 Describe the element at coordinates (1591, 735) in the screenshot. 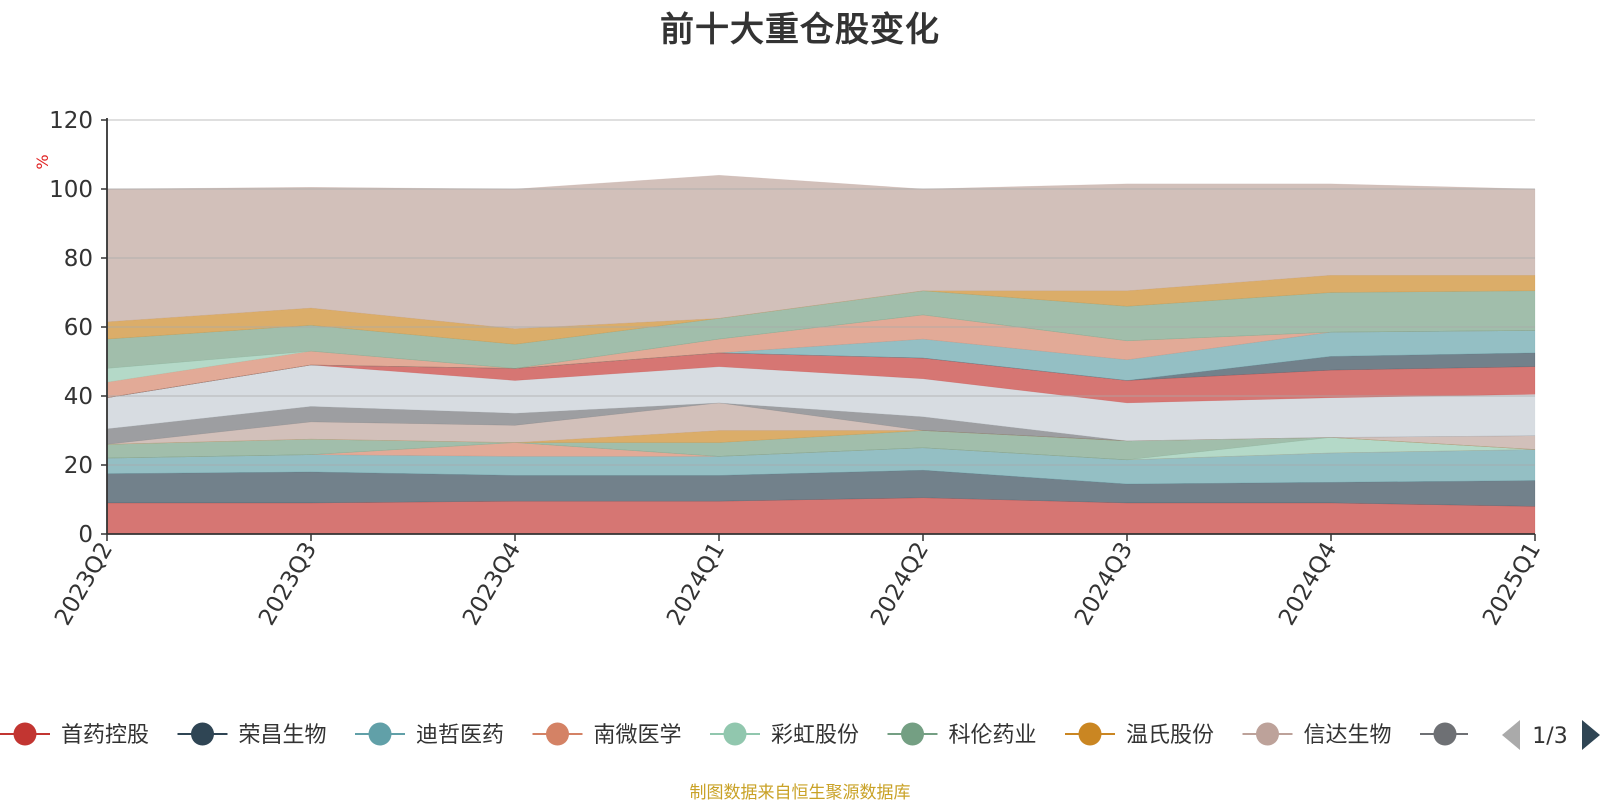

I see `legend-next-page-icon` at that location.